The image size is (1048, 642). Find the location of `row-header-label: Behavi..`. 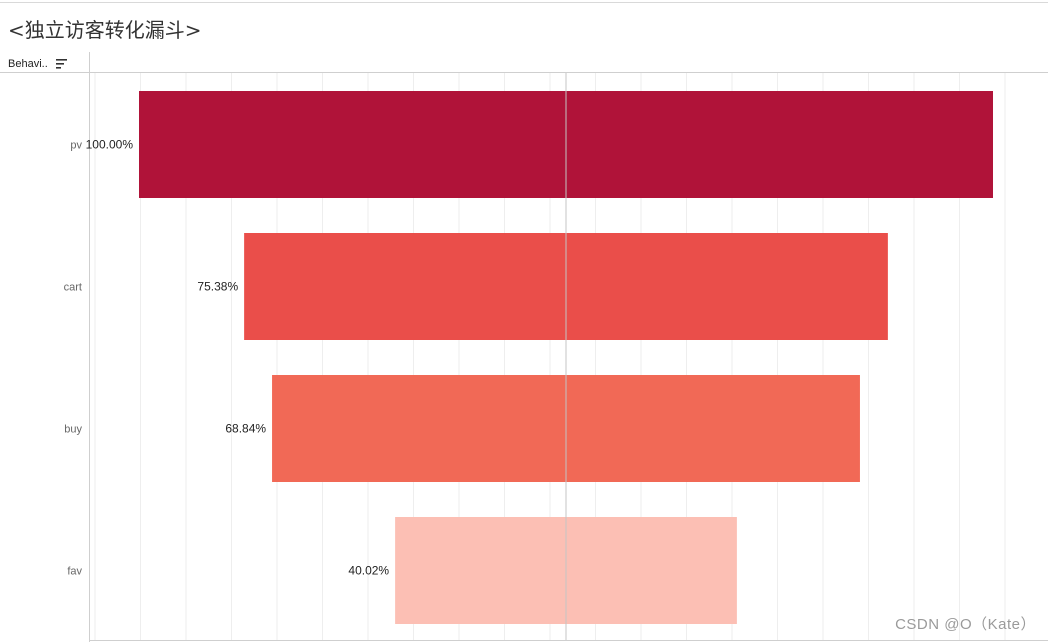

row-header-label: Behavi.. is located at coordinates (28, 64).